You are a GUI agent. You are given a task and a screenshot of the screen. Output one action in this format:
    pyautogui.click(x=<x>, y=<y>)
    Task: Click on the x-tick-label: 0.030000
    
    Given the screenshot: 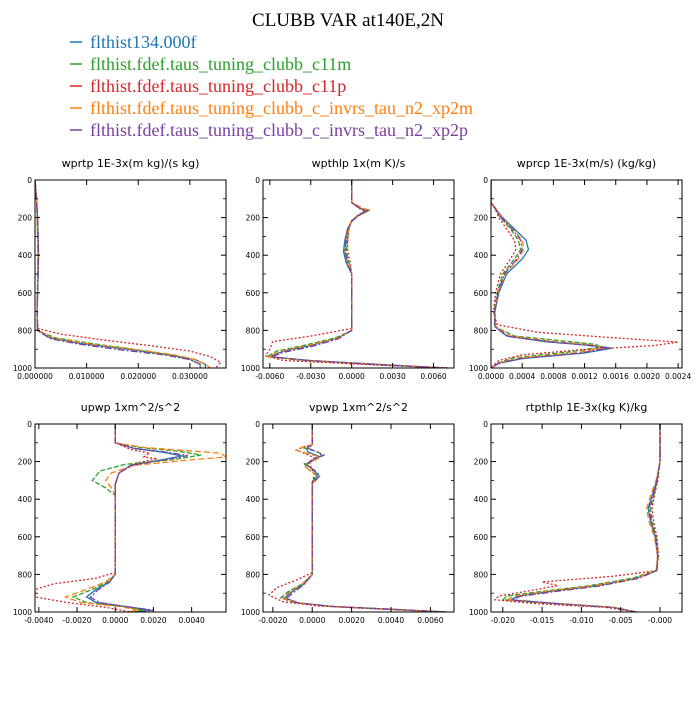 What is the action you would take?
    pyautogui.click(x=190, y=376)
    